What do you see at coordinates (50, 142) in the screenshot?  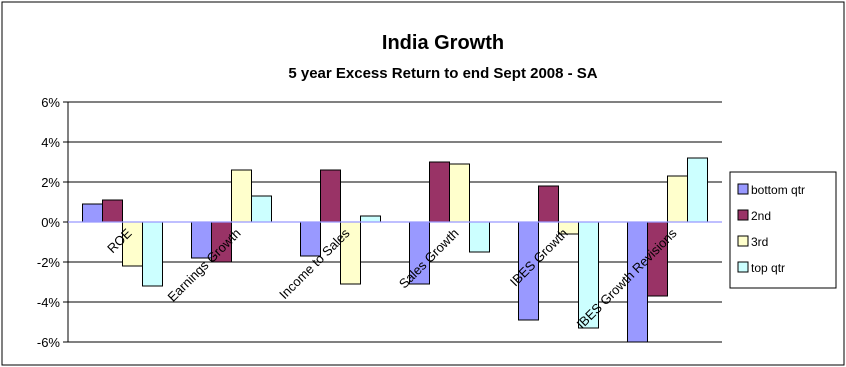 I see `y-tick-label: 4%` at bounding box center [50, 142].